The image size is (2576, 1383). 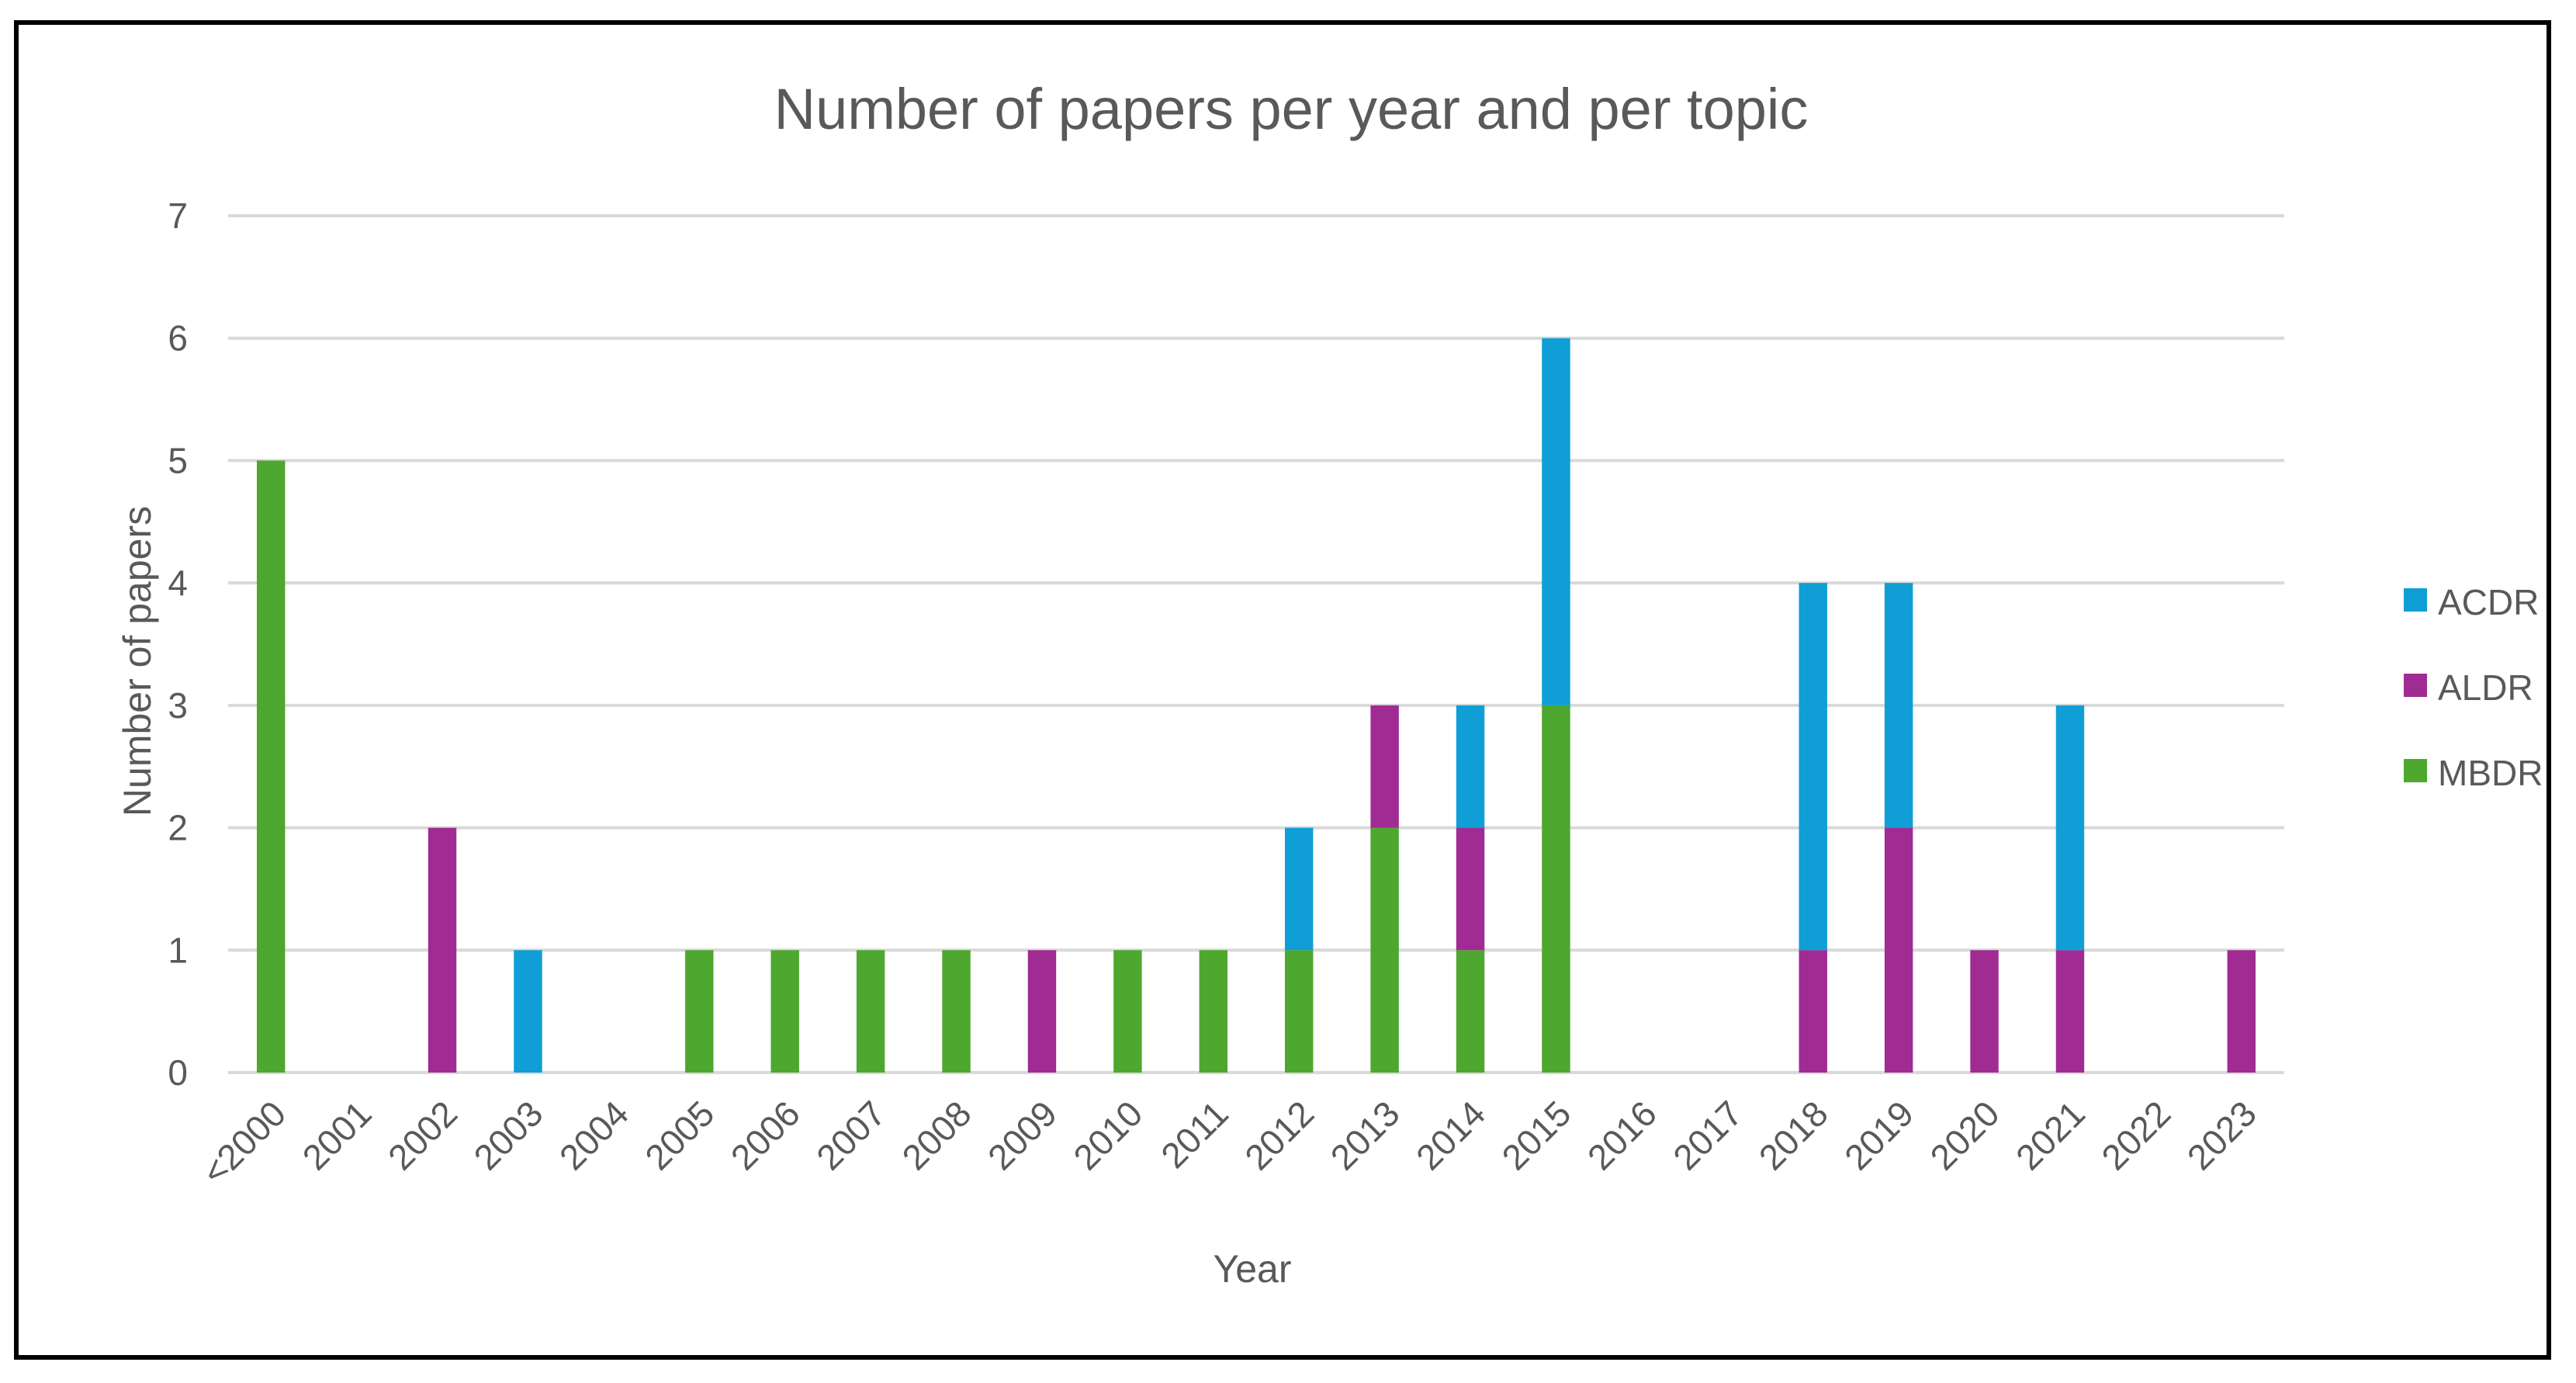 I want to click on x-tick-label: 2015, so click(x=1536, y=1135).